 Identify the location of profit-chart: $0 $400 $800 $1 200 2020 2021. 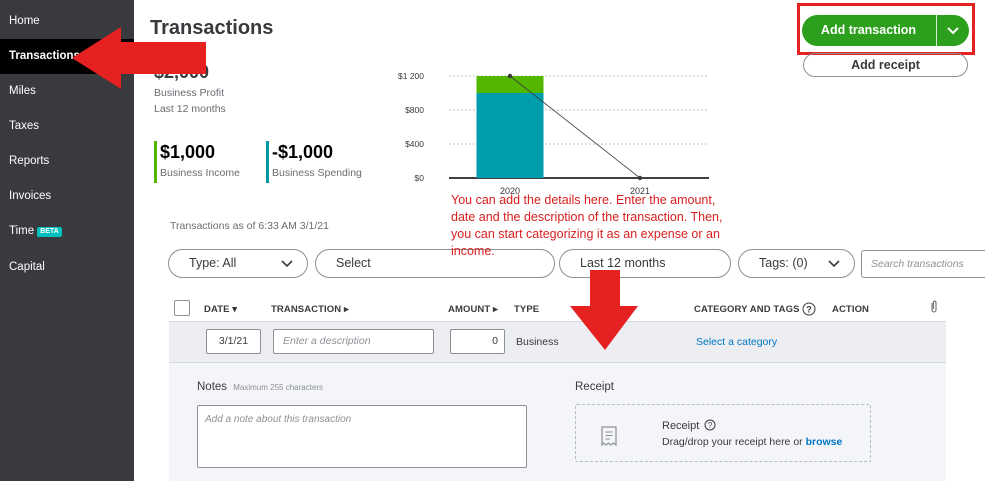
(553, 133).